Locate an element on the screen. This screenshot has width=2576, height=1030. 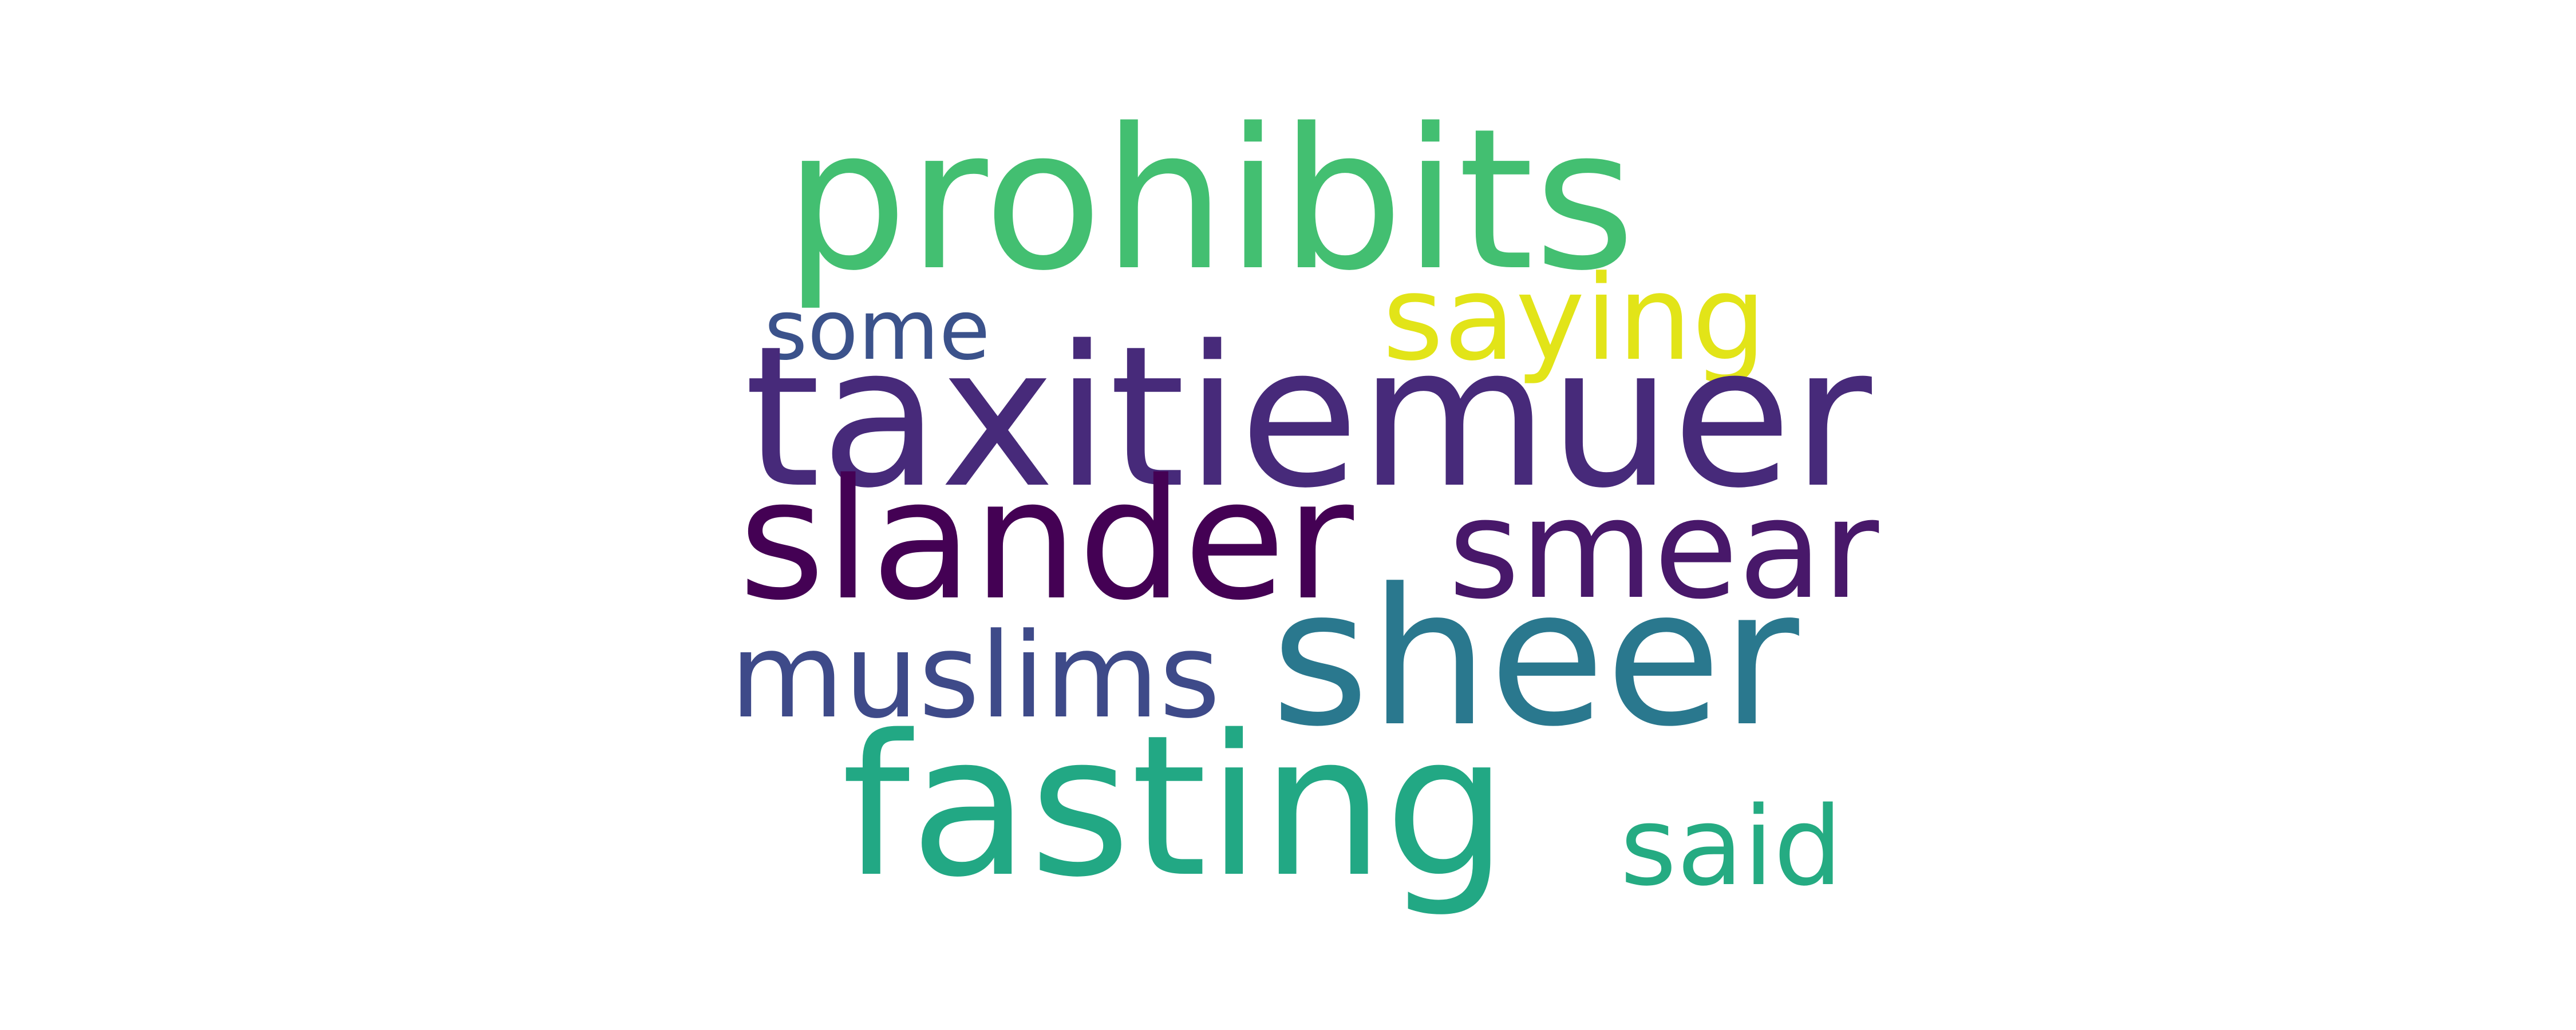
word-some: some is located at coordinates (877, 330).